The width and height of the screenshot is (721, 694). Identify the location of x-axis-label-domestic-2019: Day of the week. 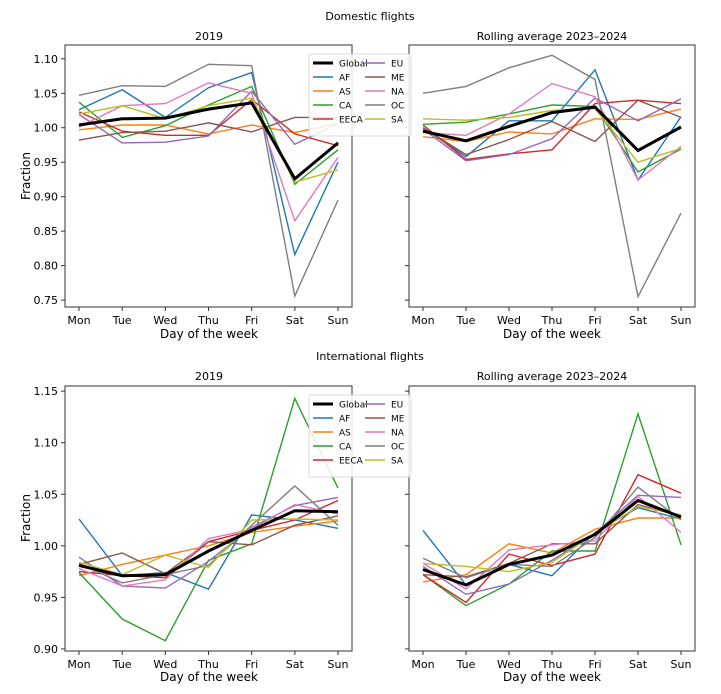
(209, 334).